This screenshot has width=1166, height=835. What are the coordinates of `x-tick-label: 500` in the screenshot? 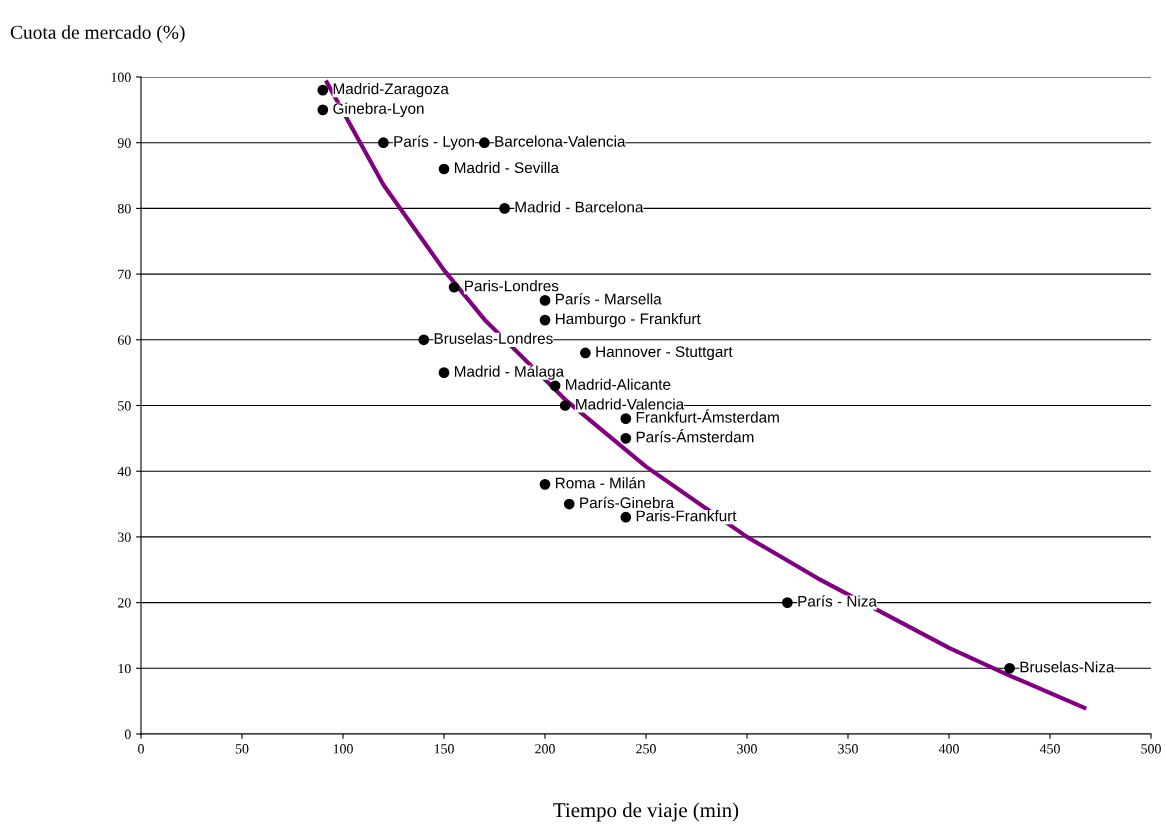 It's located at (1151, 749).